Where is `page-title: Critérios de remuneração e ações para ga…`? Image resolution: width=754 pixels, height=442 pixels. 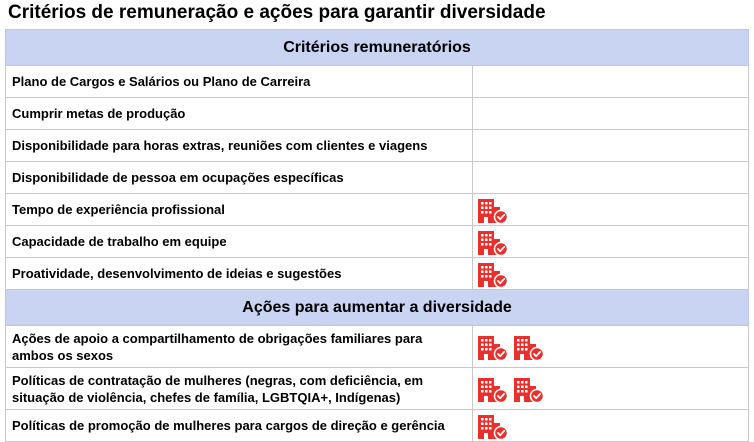 page-title: Critérios de remuneração e ações para ga… is located at coordinates (277, 12).